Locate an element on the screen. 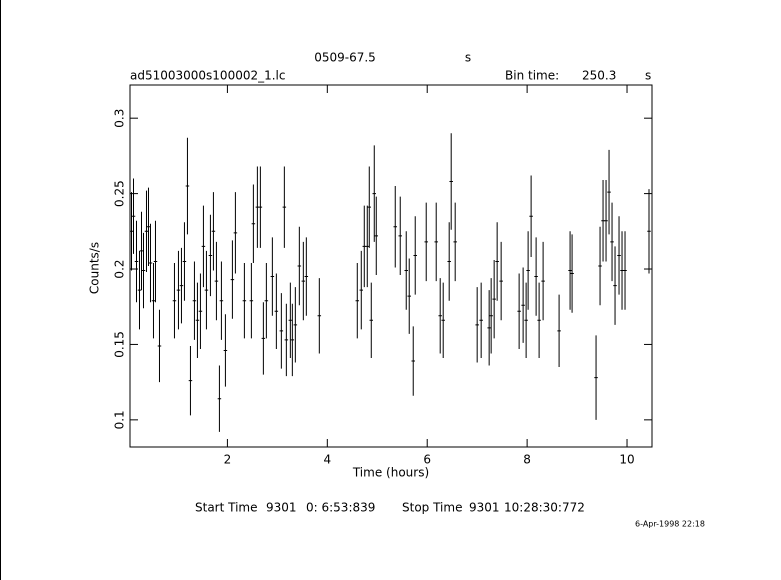 The width and height of the screenshot is (781, 580). stop-label: Stop Time is located at coordinates (432, 508).